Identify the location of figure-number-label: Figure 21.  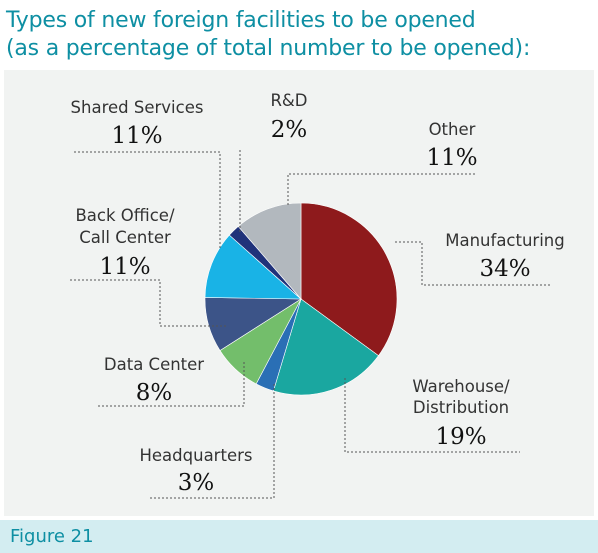
(52, 536).